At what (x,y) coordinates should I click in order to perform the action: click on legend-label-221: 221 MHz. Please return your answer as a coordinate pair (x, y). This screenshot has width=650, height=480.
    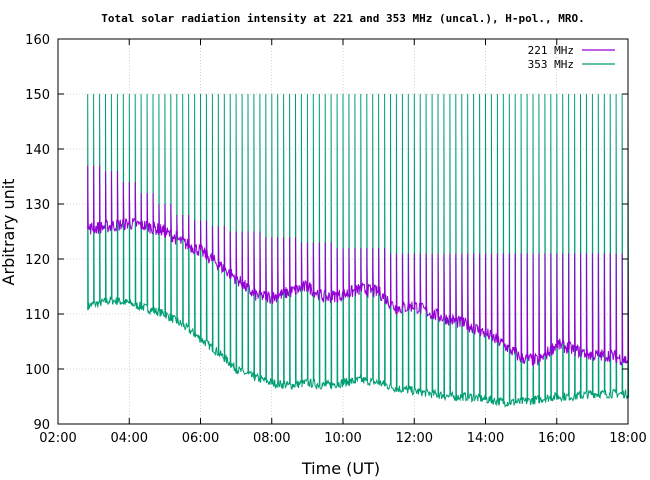
    Looking at the image, I should click on (551, 50).